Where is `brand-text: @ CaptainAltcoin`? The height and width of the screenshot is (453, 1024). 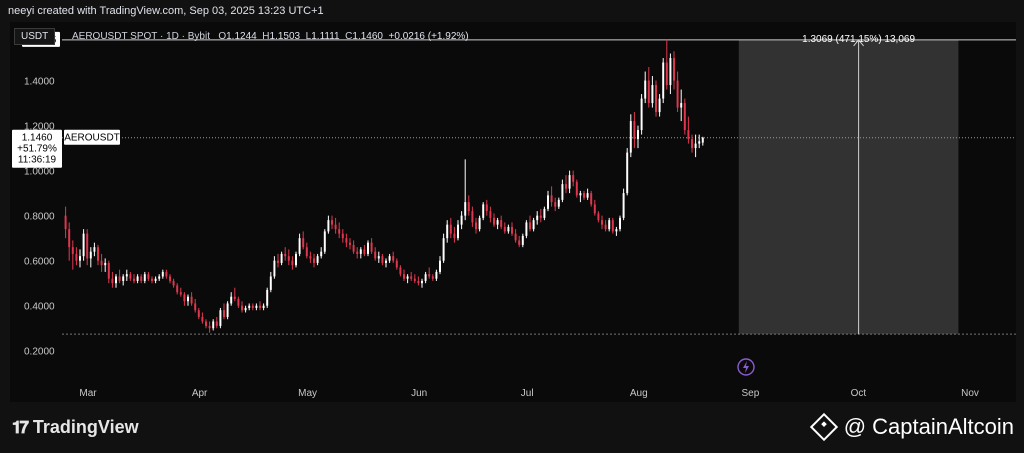
brand-text: @ CaptainAltcoin is located at coordinates (928, 426).